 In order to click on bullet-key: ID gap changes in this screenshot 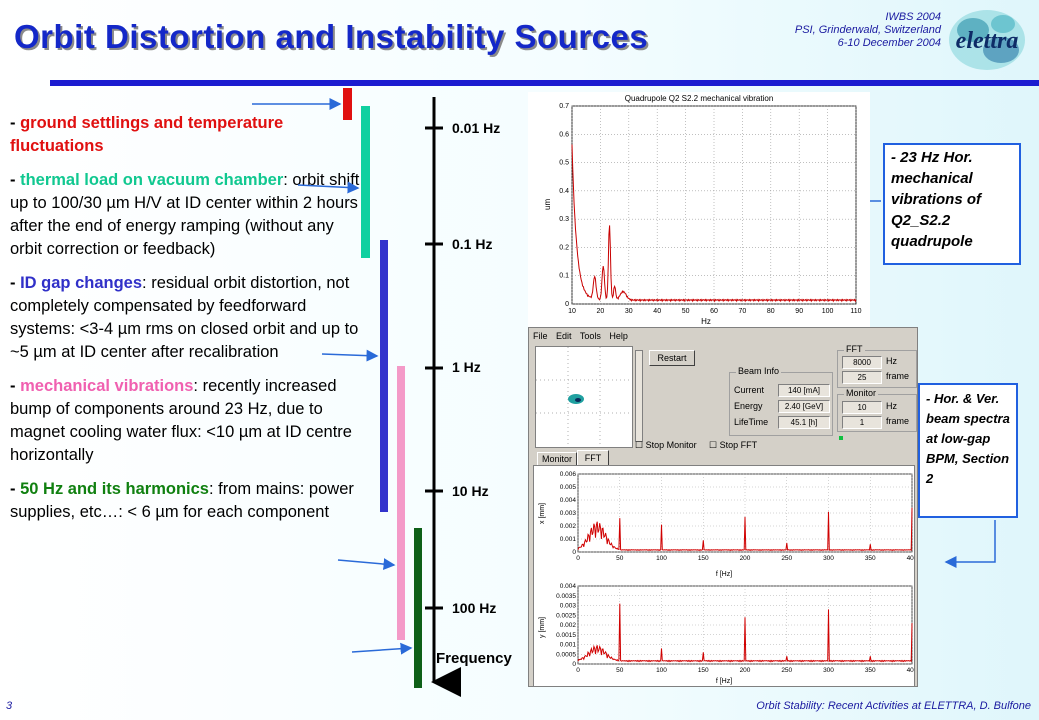, I will do `click(81, 283)`.